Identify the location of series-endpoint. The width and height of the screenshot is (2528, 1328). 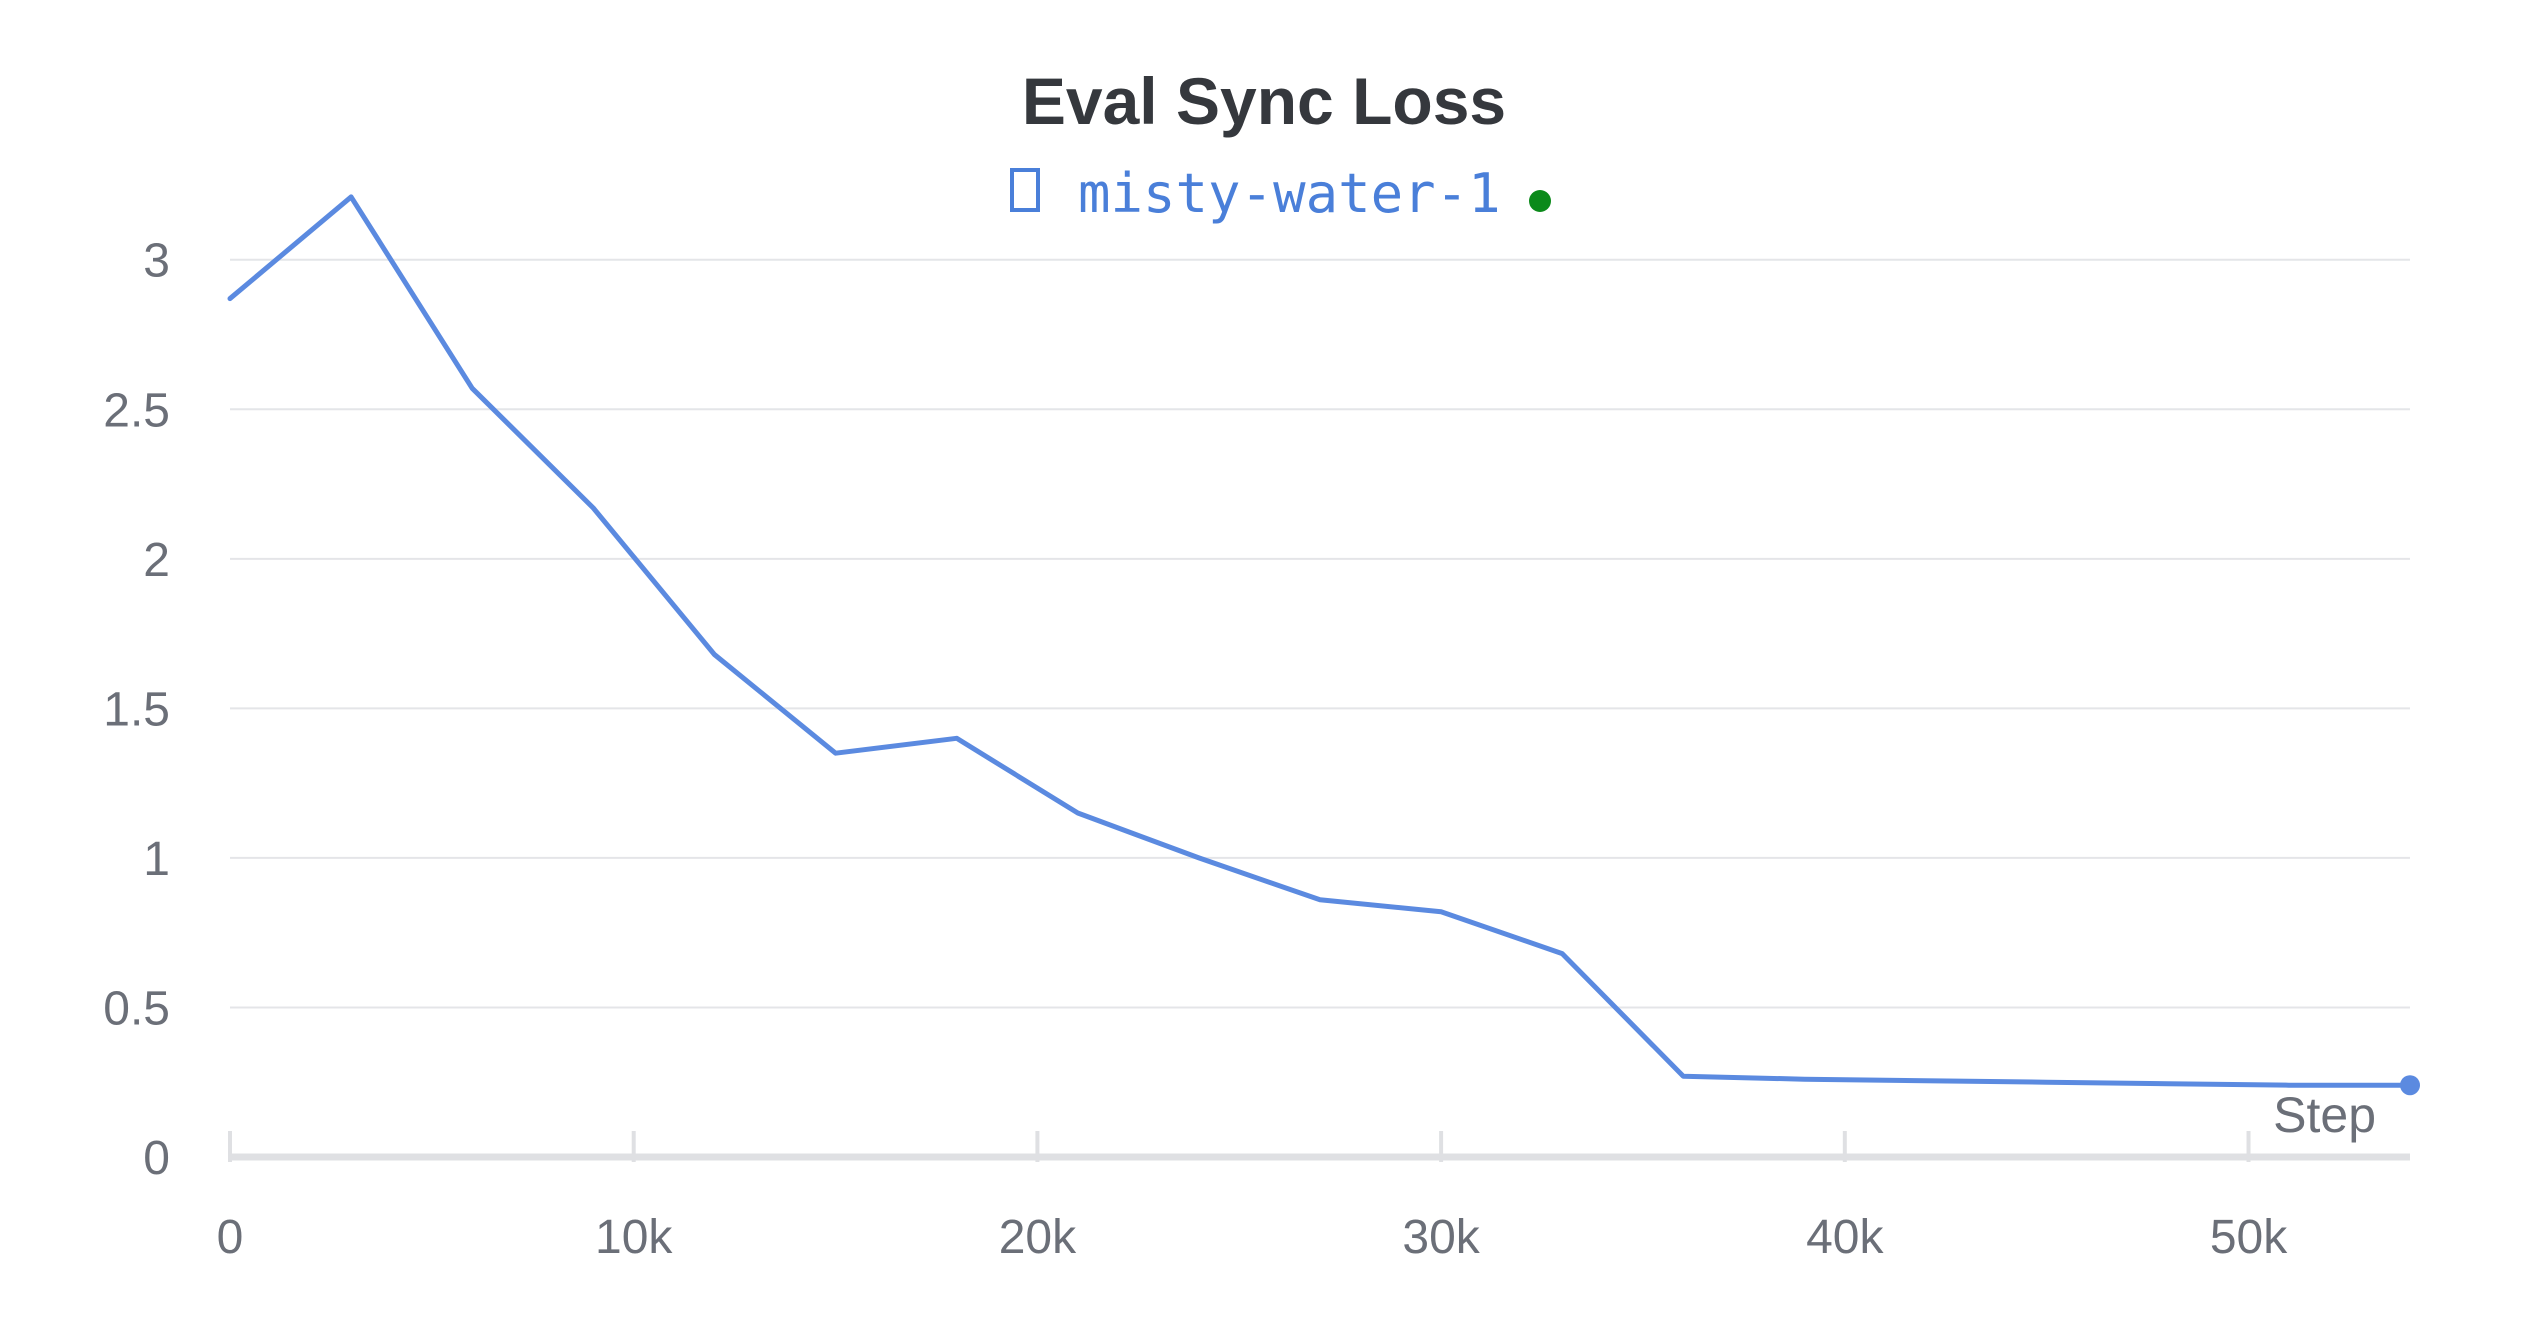
(2410, 1085).